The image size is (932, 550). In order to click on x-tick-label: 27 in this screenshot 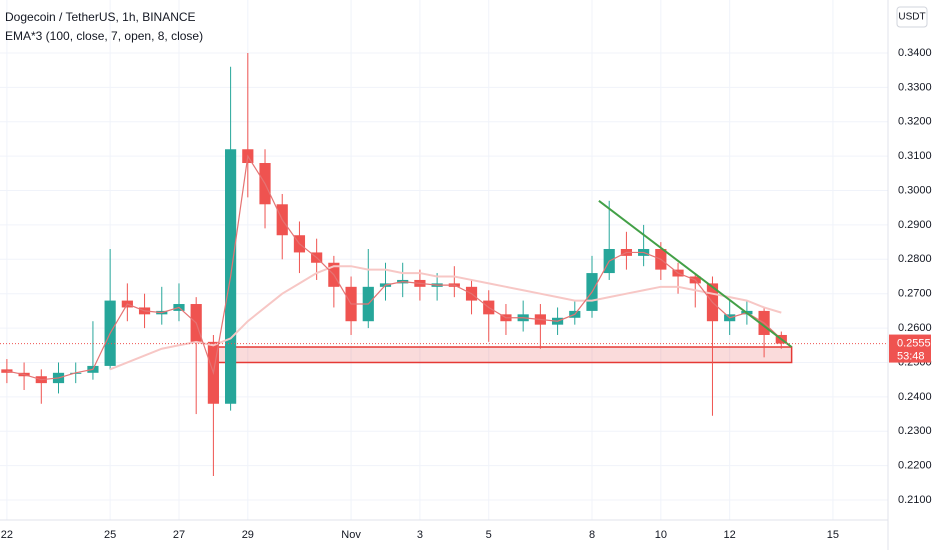, I will do `click(179, 535)`.